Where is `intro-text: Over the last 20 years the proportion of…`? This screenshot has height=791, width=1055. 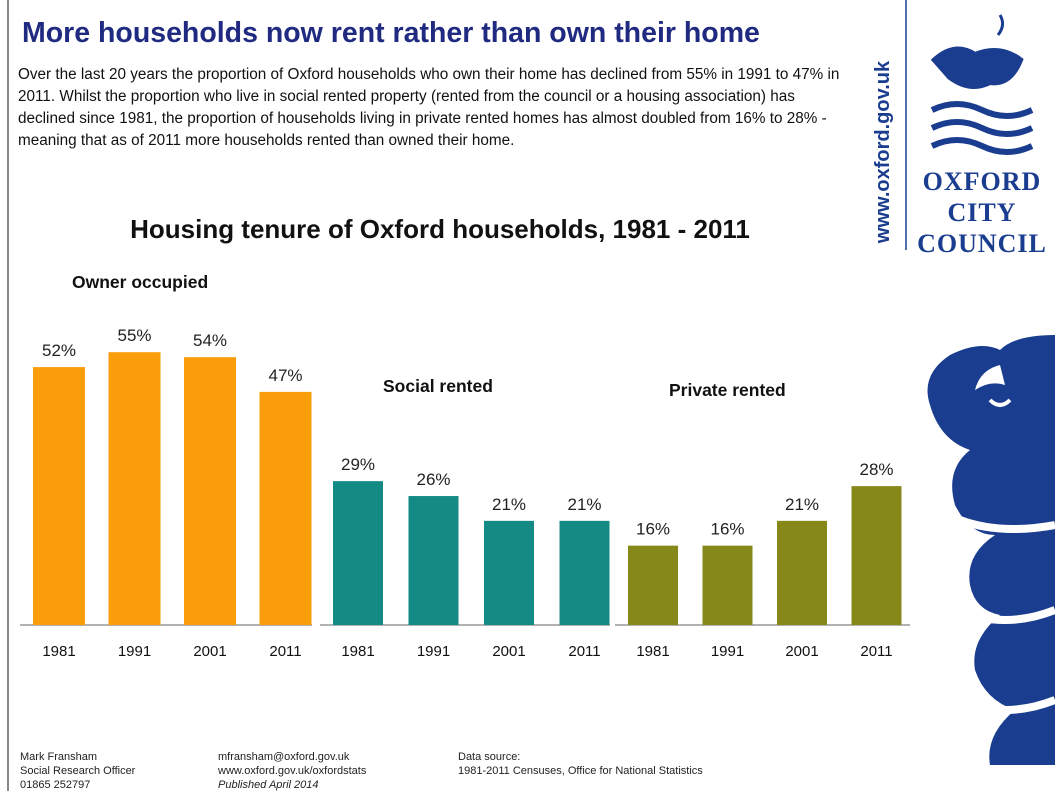 intro-text: Over the last 20 years the proportion of… is located at coordinates (429, 107).